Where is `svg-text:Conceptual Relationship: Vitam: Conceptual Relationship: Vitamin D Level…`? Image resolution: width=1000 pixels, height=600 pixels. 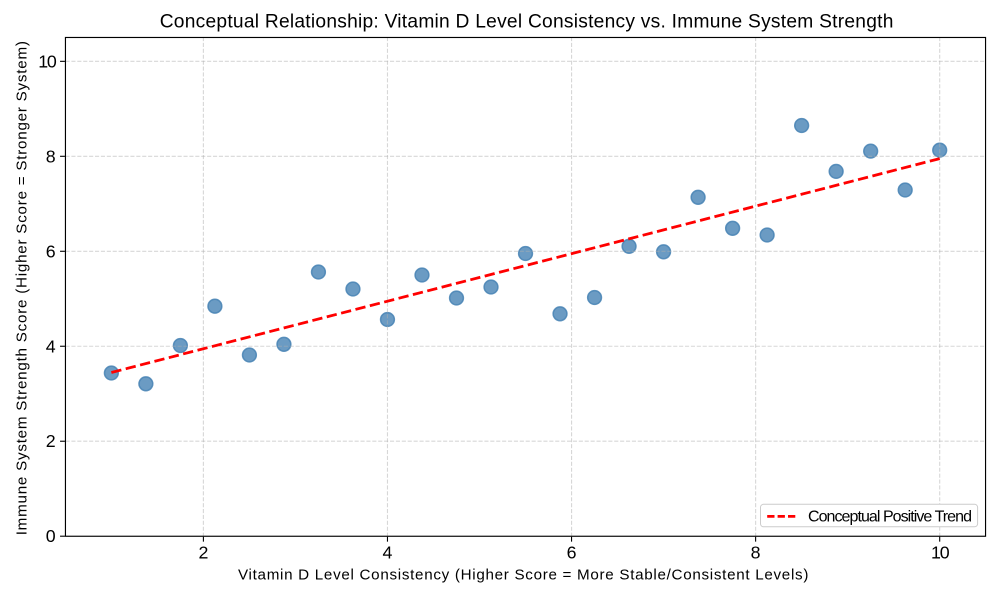 svg-text:Conceptual Relationship: Vitam: Conceptual Relationship: Vitamin D Level… is located at coordinates (527, 21).